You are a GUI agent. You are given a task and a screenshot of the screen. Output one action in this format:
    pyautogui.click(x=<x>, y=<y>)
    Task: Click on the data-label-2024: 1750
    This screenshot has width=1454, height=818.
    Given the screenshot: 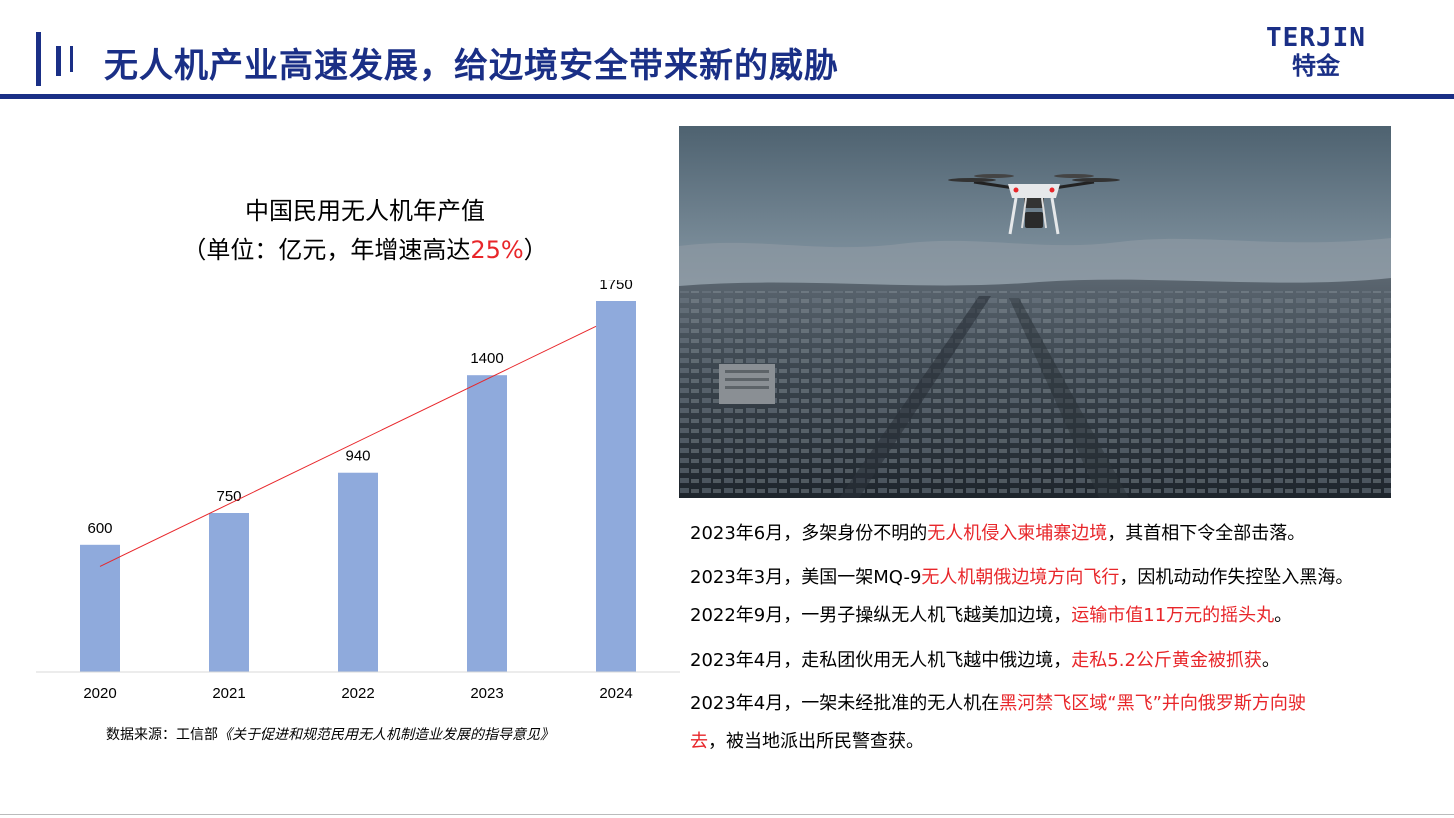 What is the action you would take?
    pyautogui.click(x=615, y=286)
    